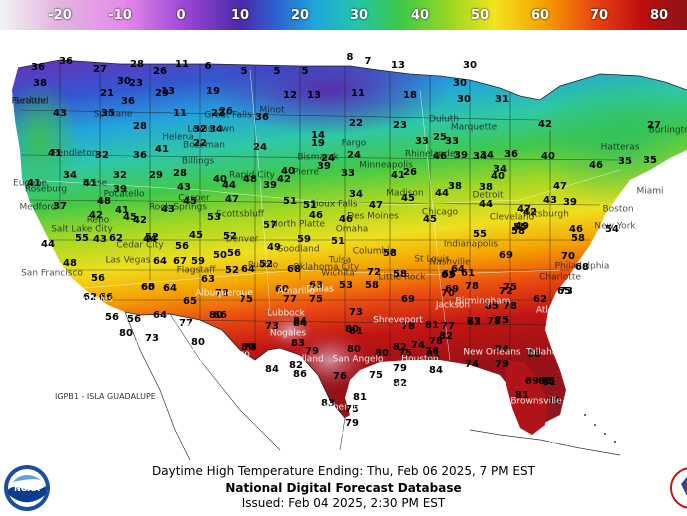 The width and height of the screenshot is (687, 516). Describe the element at coordinates (160, 261) in the screenshot. I see `temperature-value: 64` at that location.